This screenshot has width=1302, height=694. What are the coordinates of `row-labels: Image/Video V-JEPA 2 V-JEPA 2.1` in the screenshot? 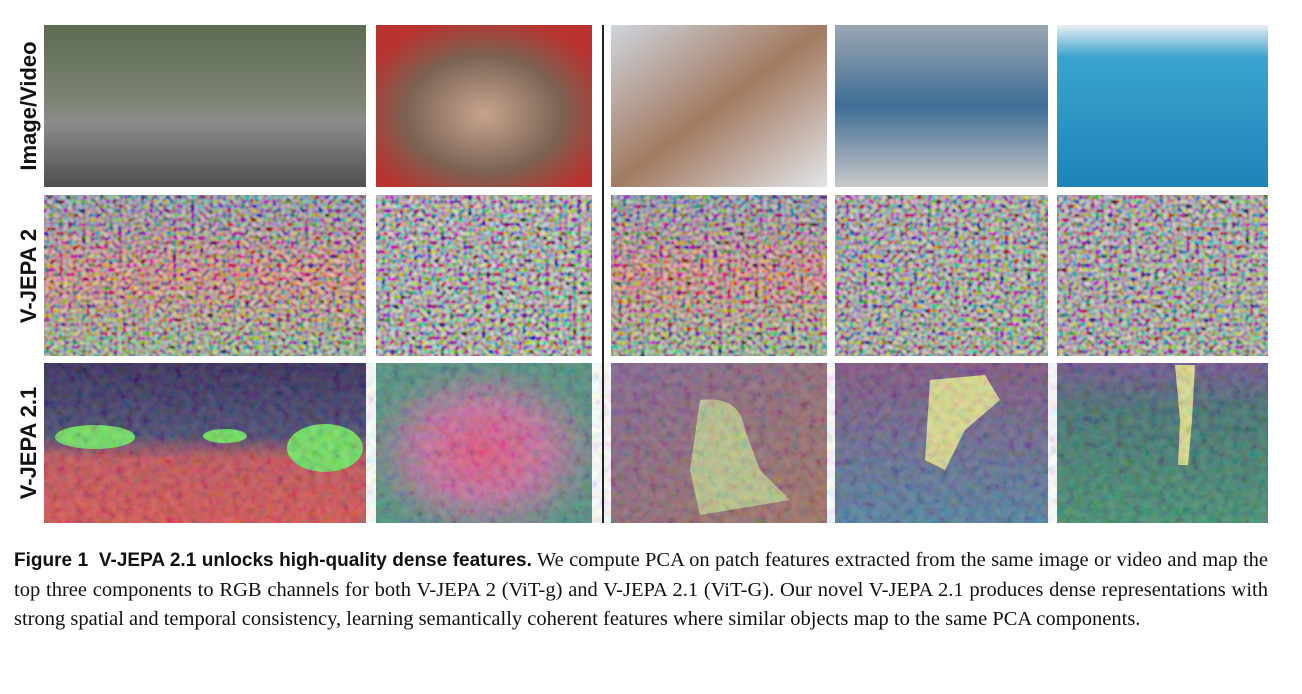 It's located at (28, 270).